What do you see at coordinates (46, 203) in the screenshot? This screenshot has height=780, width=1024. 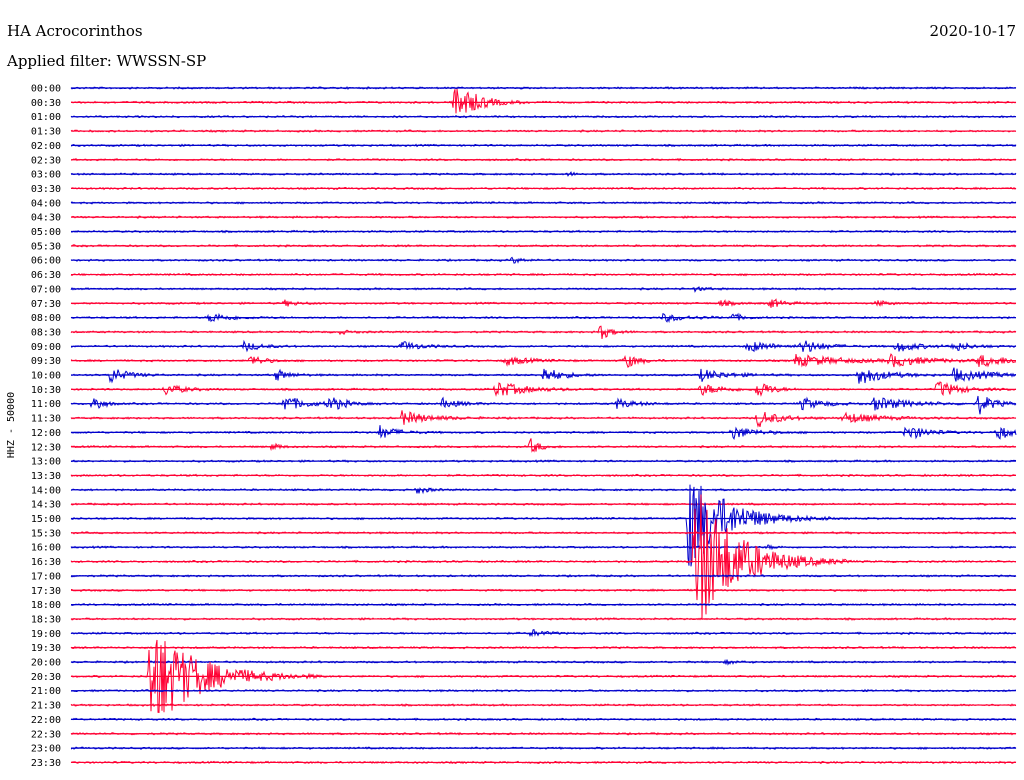 I see `tick-label: 04:00` at bounding box center [46, 203].